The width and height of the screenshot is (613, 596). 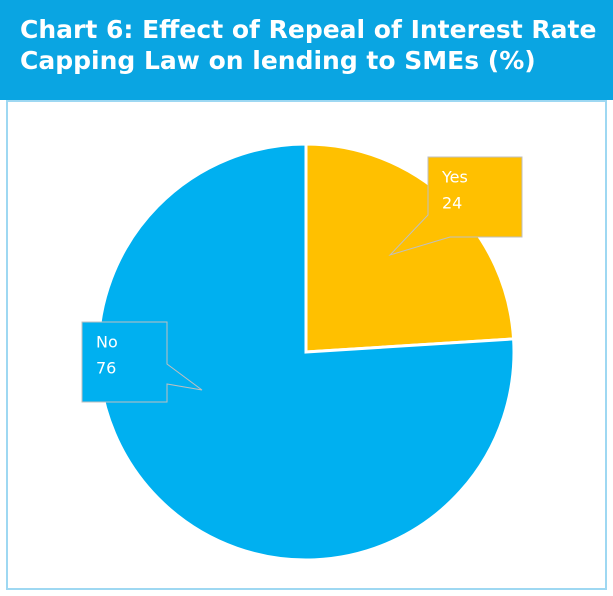 What do you see at coordinates (452, 203) in the screenshot?
I see `data-label-value: 24` at bounding box center [452, 203].